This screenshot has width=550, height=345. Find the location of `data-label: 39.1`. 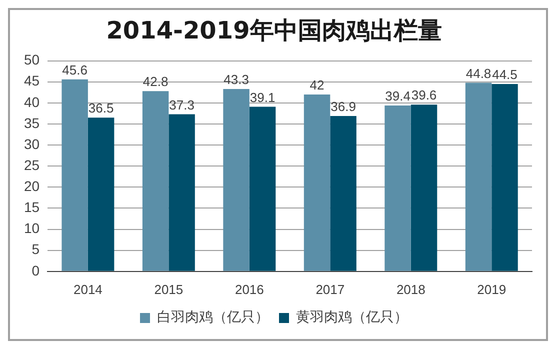

data-label: 39.1 is located at coordinates (263, 97).